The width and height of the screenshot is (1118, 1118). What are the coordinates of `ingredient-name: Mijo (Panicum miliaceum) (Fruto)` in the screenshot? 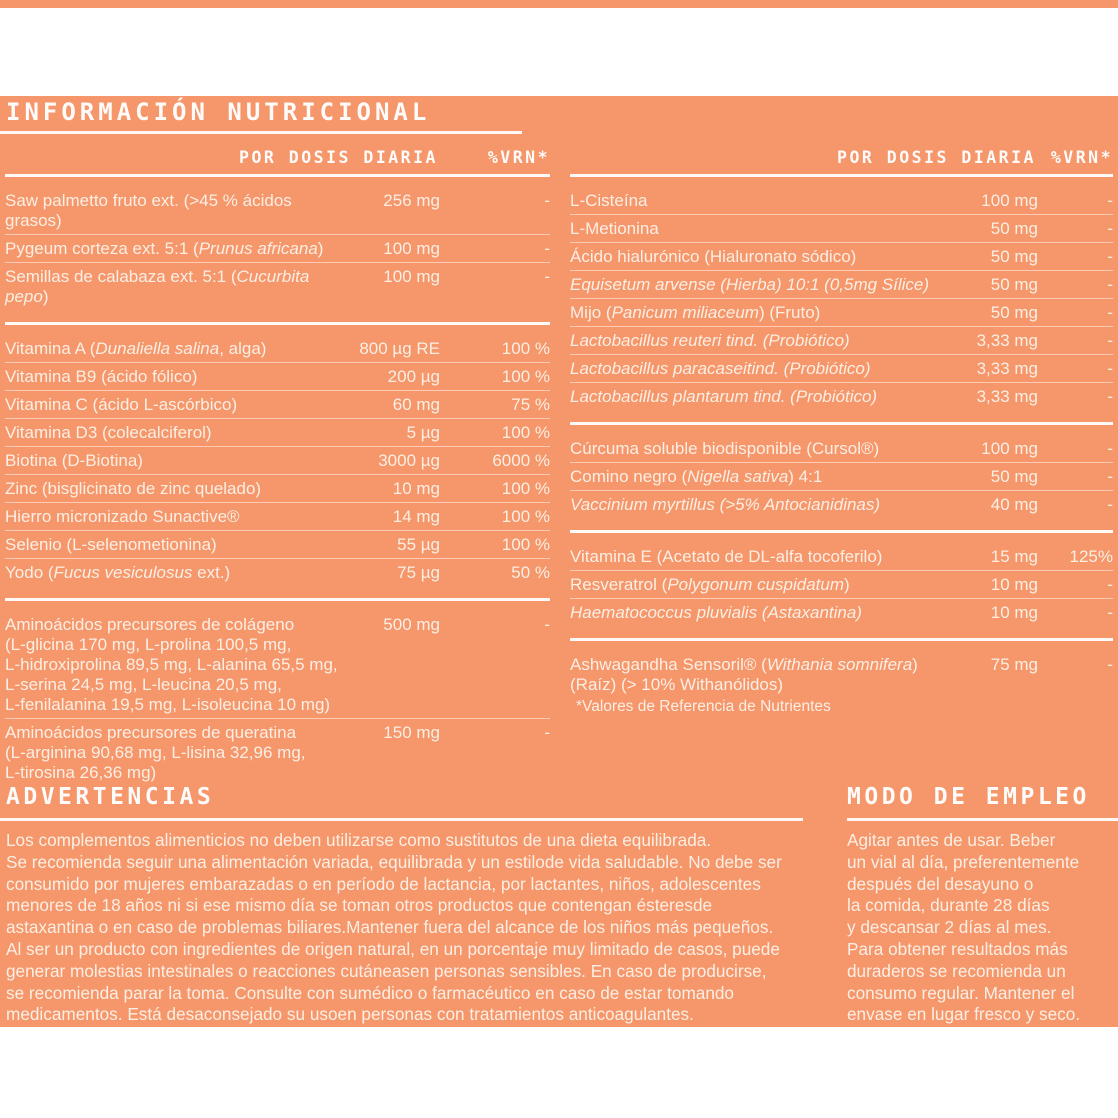 It's located at (695, 312).